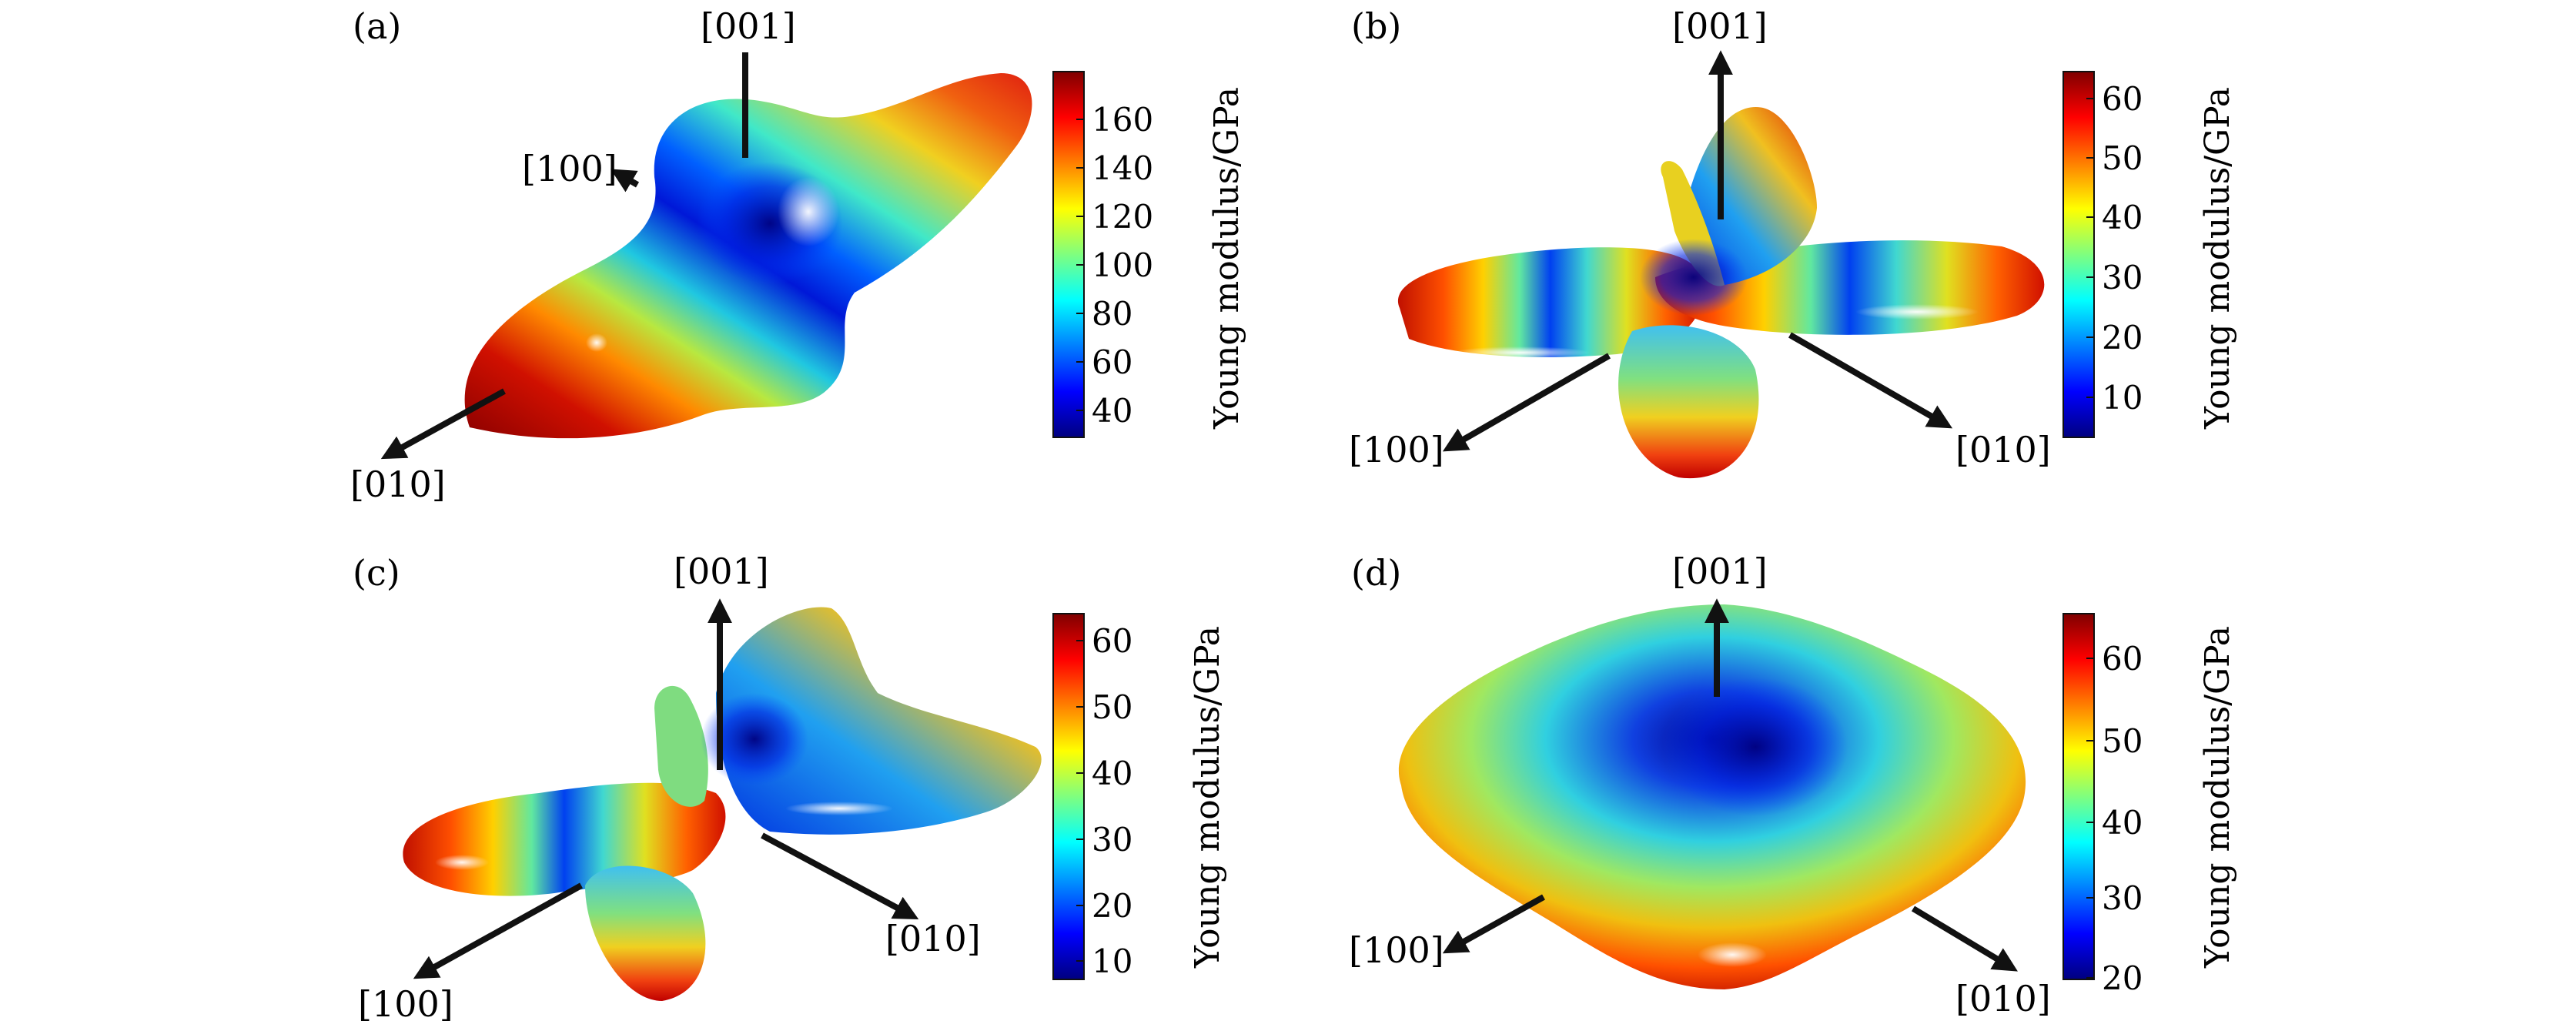 This screenshot has height=1031, width=2576. What do you see at coordinates (721, 571) in the screenshot?
I see `axis-label-001-c: [001]` at bounding box center [721, 571].